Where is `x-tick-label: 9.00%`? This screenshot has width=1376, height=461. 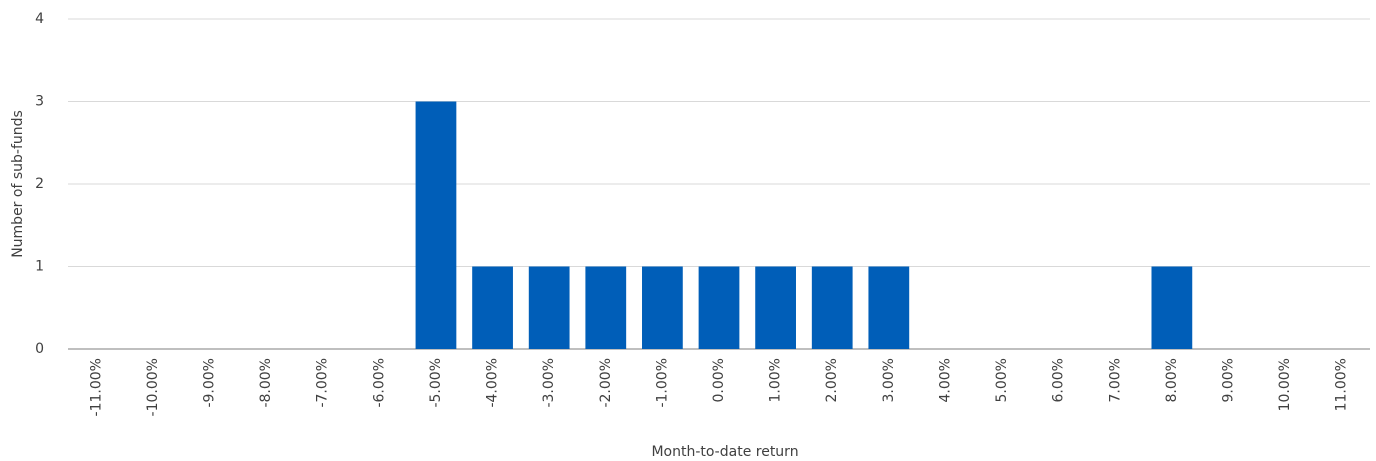
x-tick-label: 9.00% is located at coordinates (1228, 380).